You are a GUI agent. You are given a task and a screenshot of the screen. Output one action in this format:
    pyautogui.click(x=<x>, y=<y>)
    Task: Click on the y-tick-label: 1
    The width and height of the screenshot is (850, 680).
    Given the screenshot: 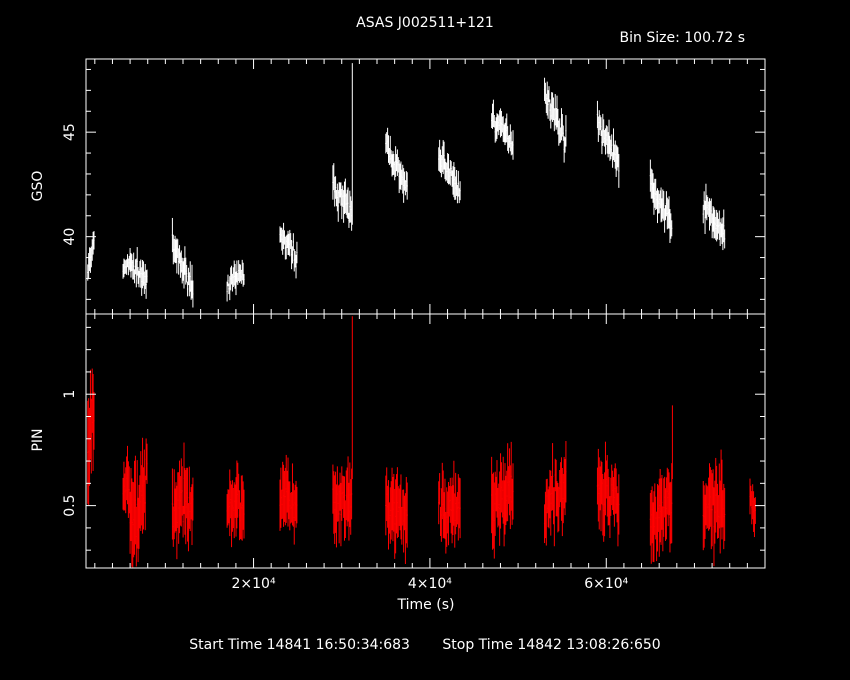 What is the action you would take?
    pyautogui.click(x=70, y=394)
    